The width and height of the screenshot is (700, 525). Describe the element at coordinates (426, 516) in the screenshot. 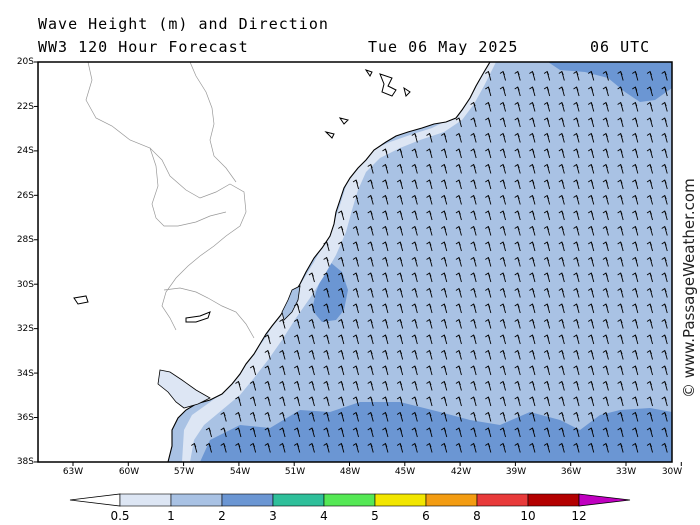

I see `scale-label-6: 6` at that location.